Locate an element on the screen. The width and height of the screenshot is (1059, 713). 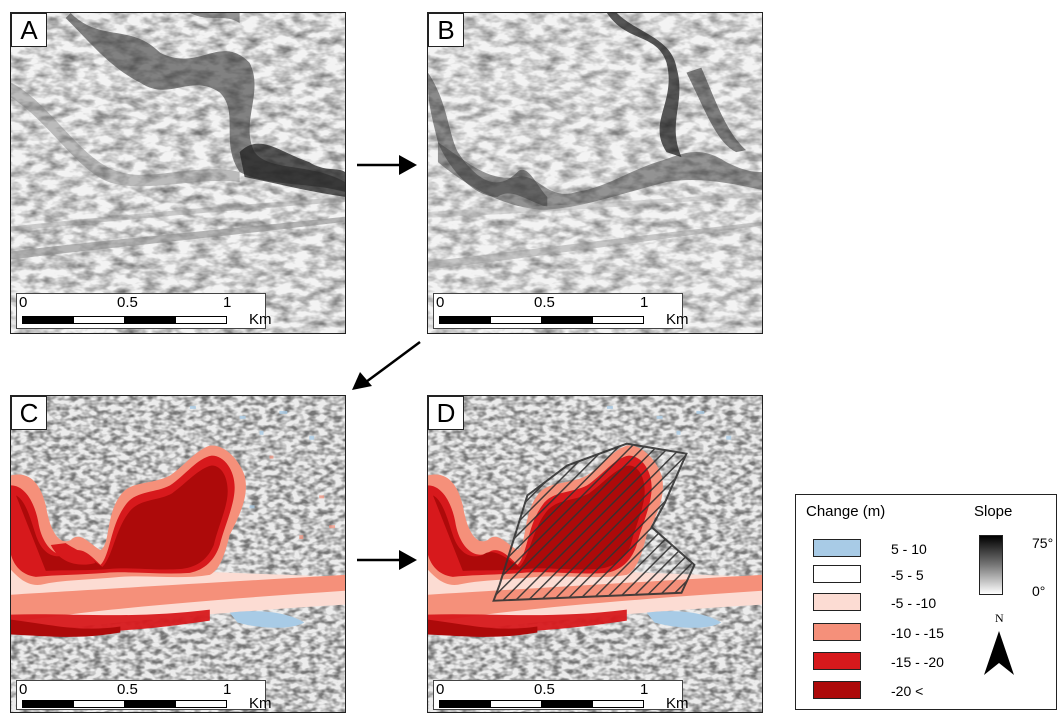
panel-b: B 0 0.5 1 Km is located at coordinates (595, 173).